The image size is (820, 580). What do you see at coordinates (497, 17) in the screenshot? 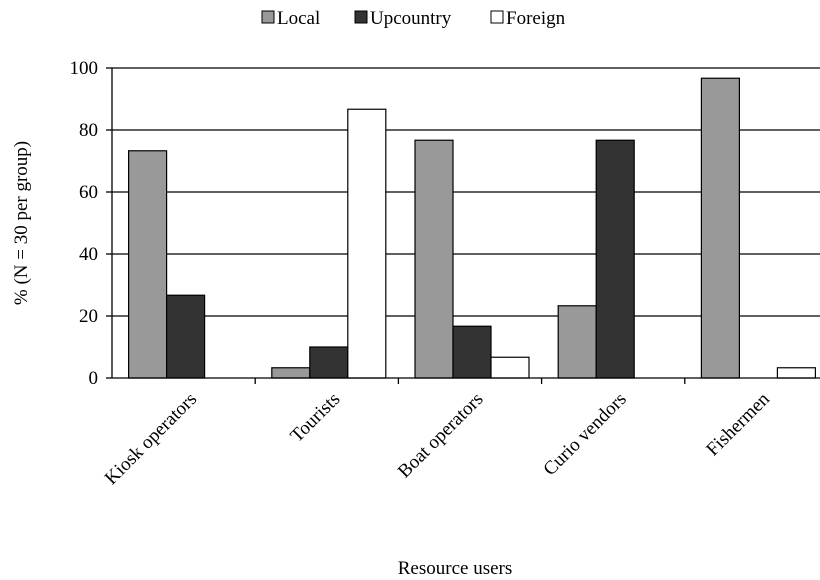
I see `legend-swatch-foreign` at bounding box center [497, 17].